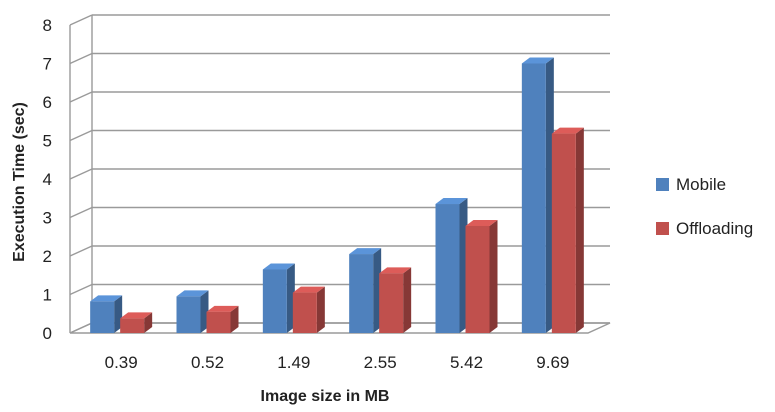 This screenshot has height=412, width=775. What do you see at coordinates (293, 362) in the screenshot?
I see `x-tick-label: 1.49` at bounding box center [293, 362].